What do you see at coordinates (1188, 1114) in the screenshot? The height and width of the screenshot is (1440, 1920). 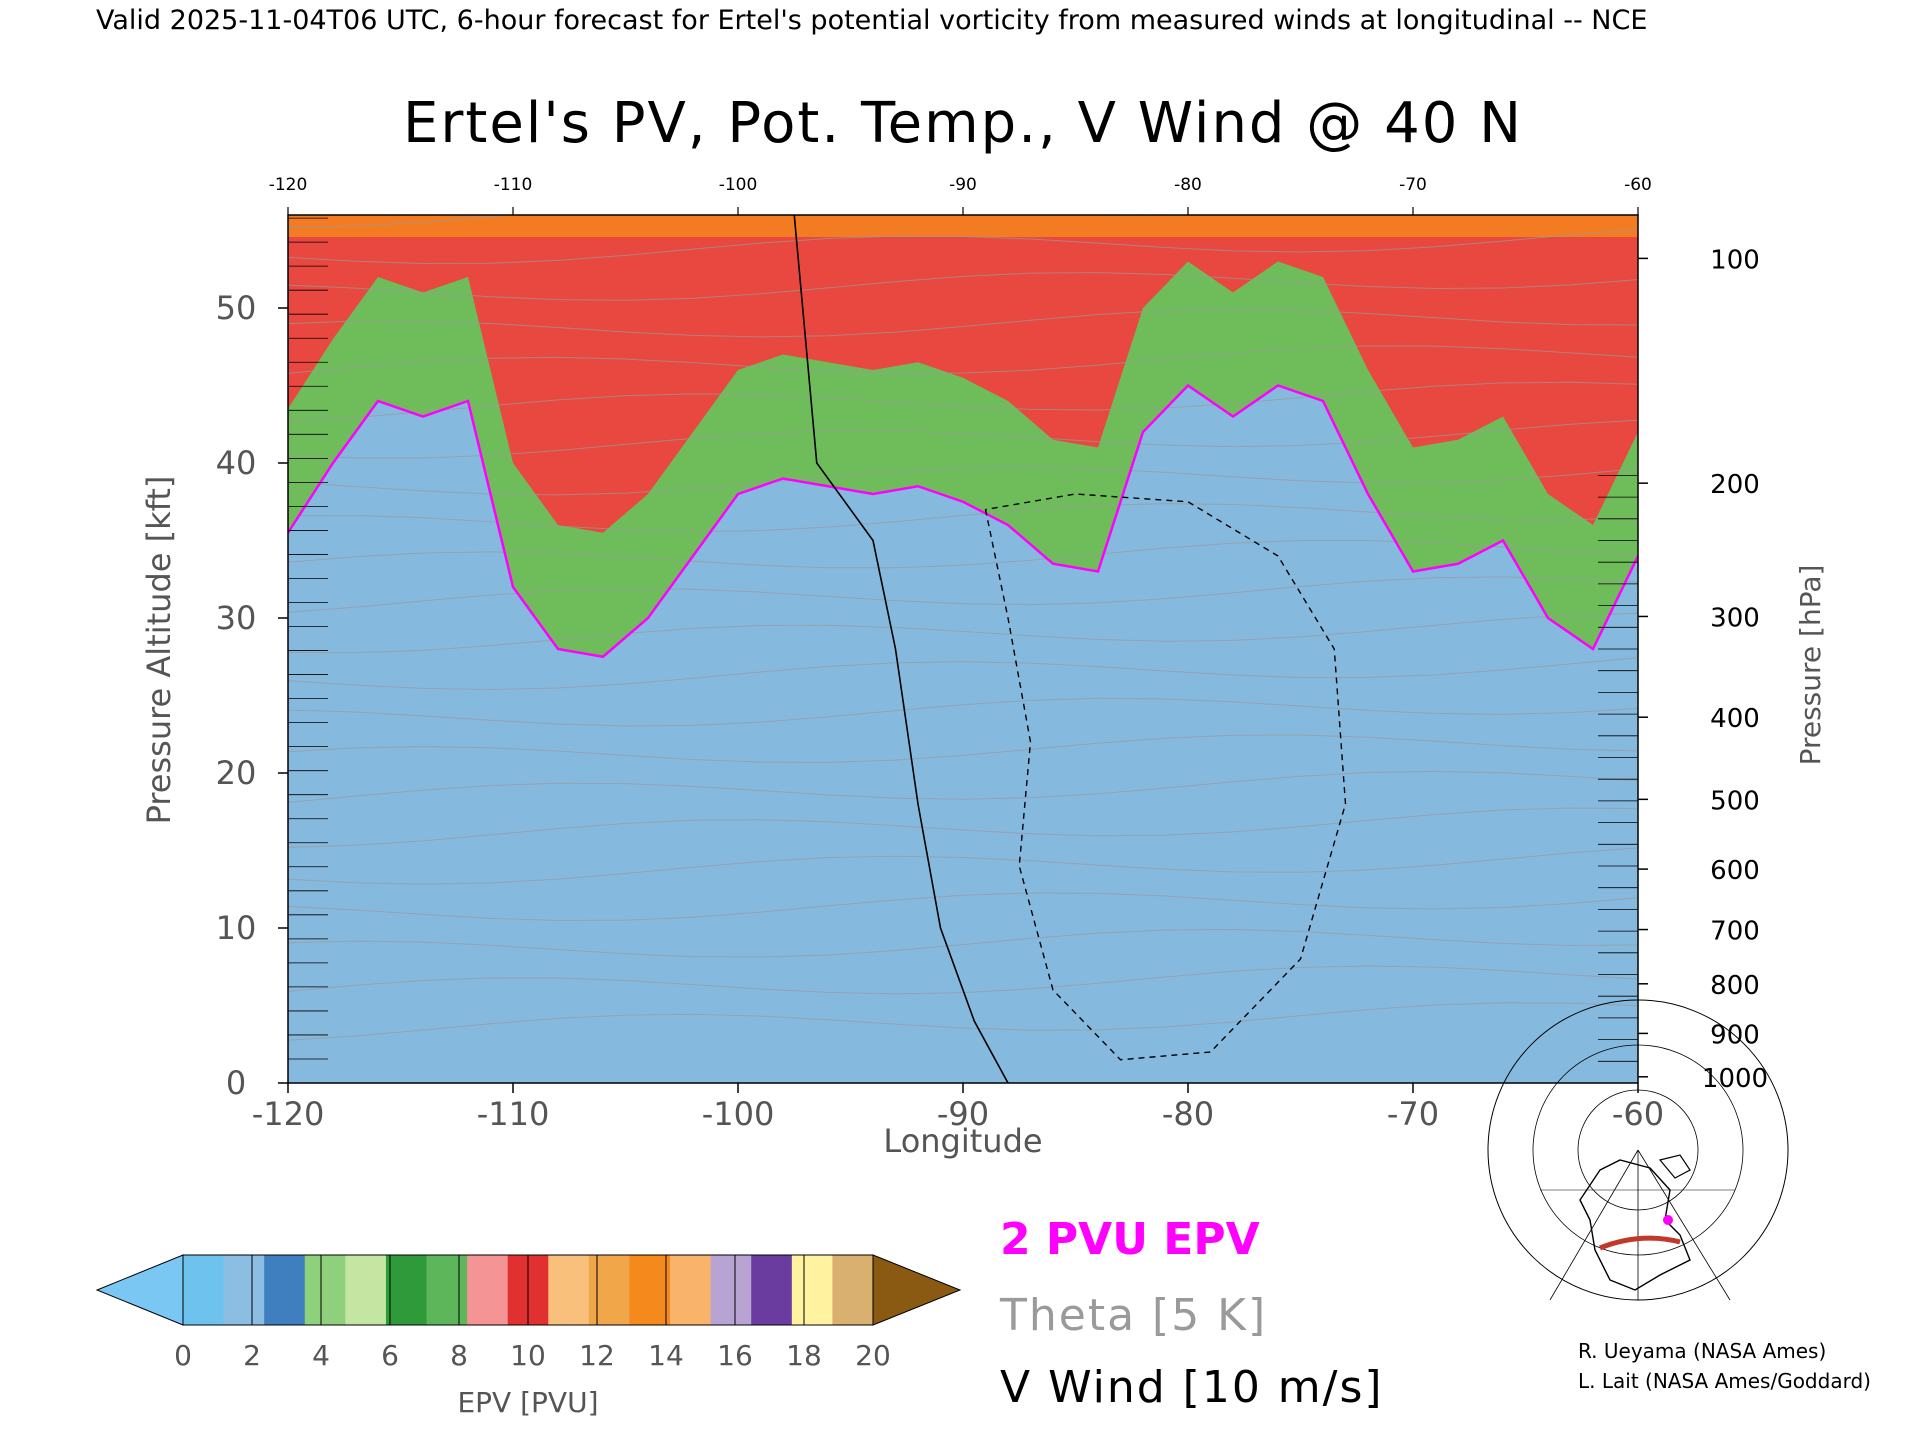 I see `x-tick-label: -80` at bounding box center [1188, 1114].